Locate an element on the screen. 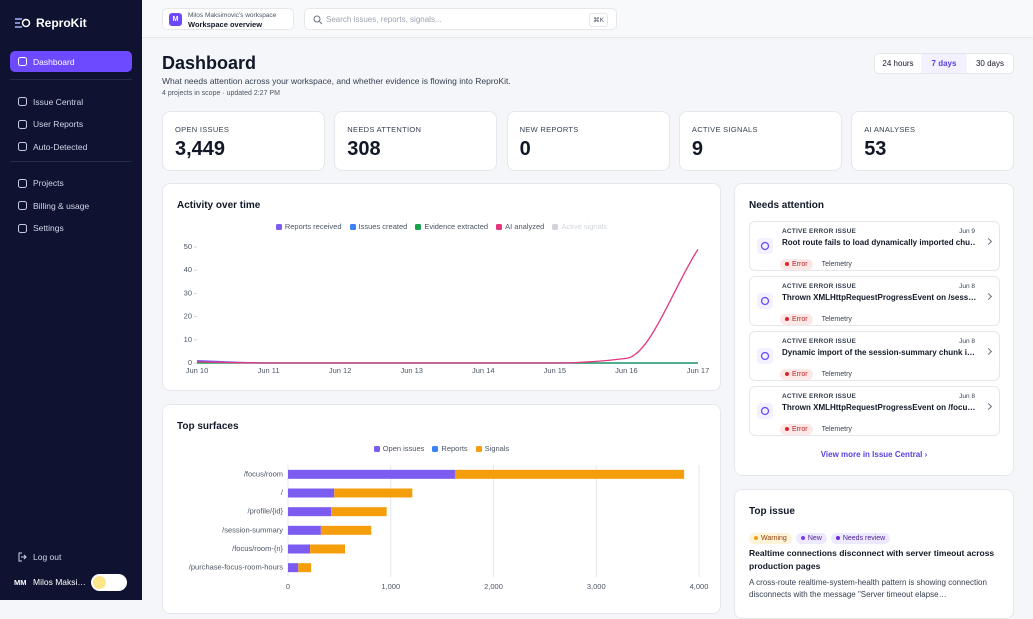 This screenshot has height=619, width=1033. nav-item: Settings is located at coordinates (71, 228).